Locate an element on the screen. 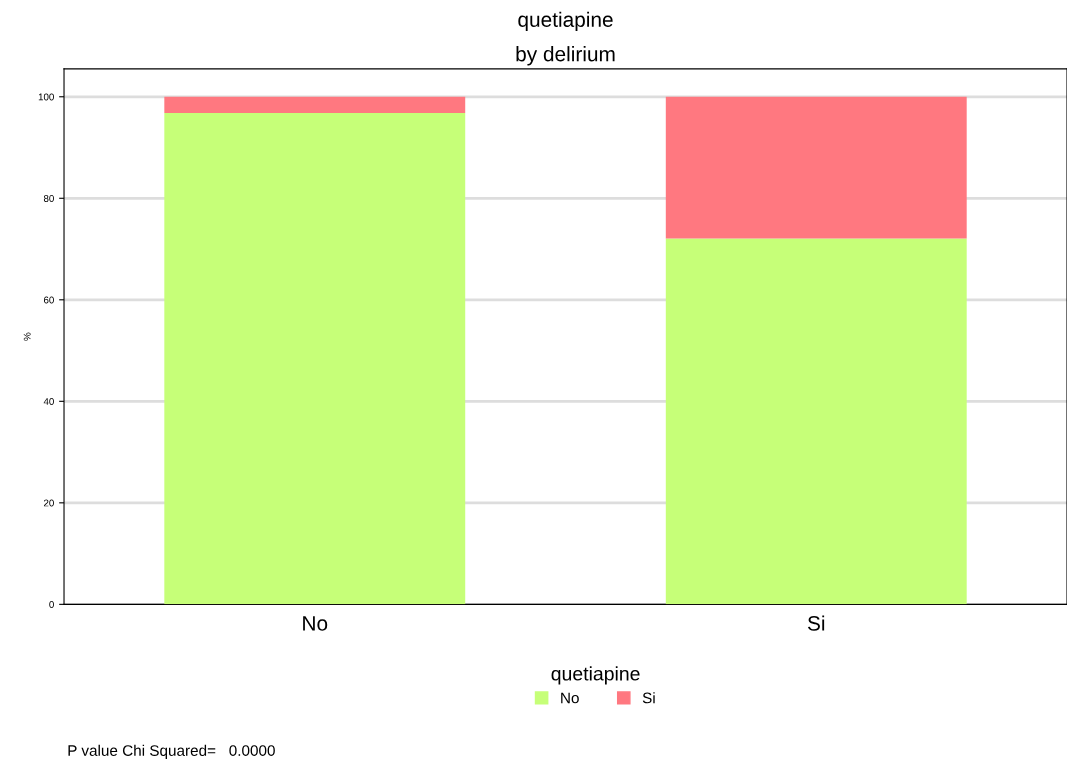 Image resolution: width=1067 pixels, height=765 pixels. legend-title: quetiapine is located at coordinates (595, 675).